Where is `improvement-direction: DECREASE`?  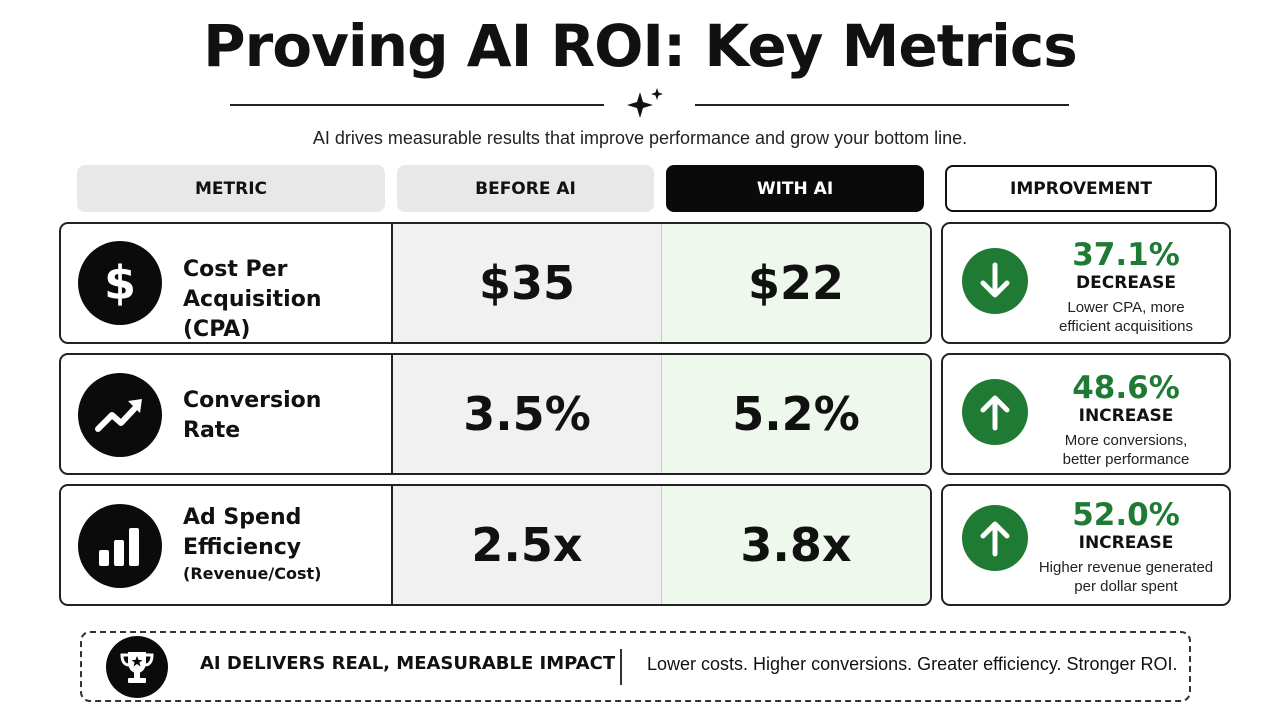
improvement-direction: DECREASE is located at coordinates (1126, 283).